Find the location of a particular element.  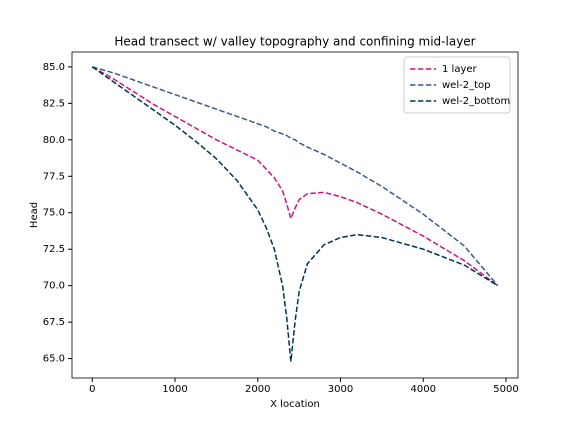

y-tick-label: 67.5 is located at coordinates (54, 322).